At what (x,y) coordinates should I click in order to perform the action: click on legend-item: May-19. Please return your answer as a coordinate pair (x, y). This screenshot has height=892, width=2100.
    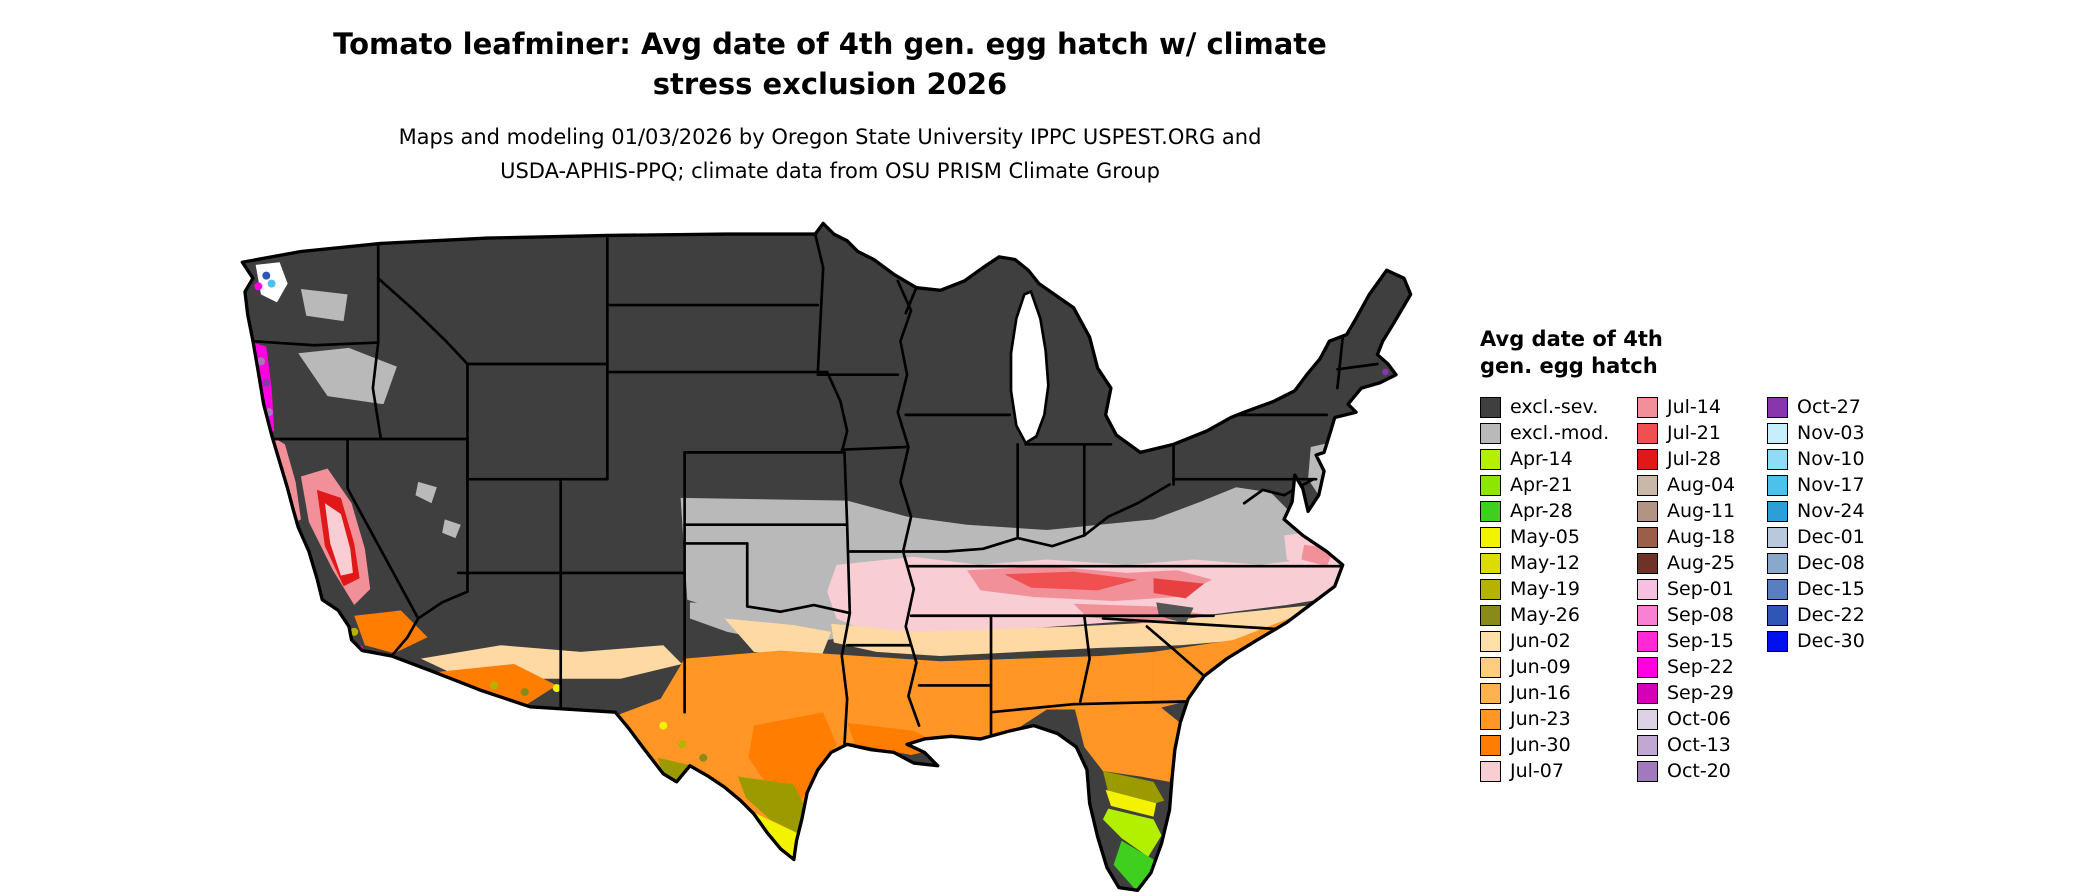
    Looking at the image, I should click on (1558, 589).